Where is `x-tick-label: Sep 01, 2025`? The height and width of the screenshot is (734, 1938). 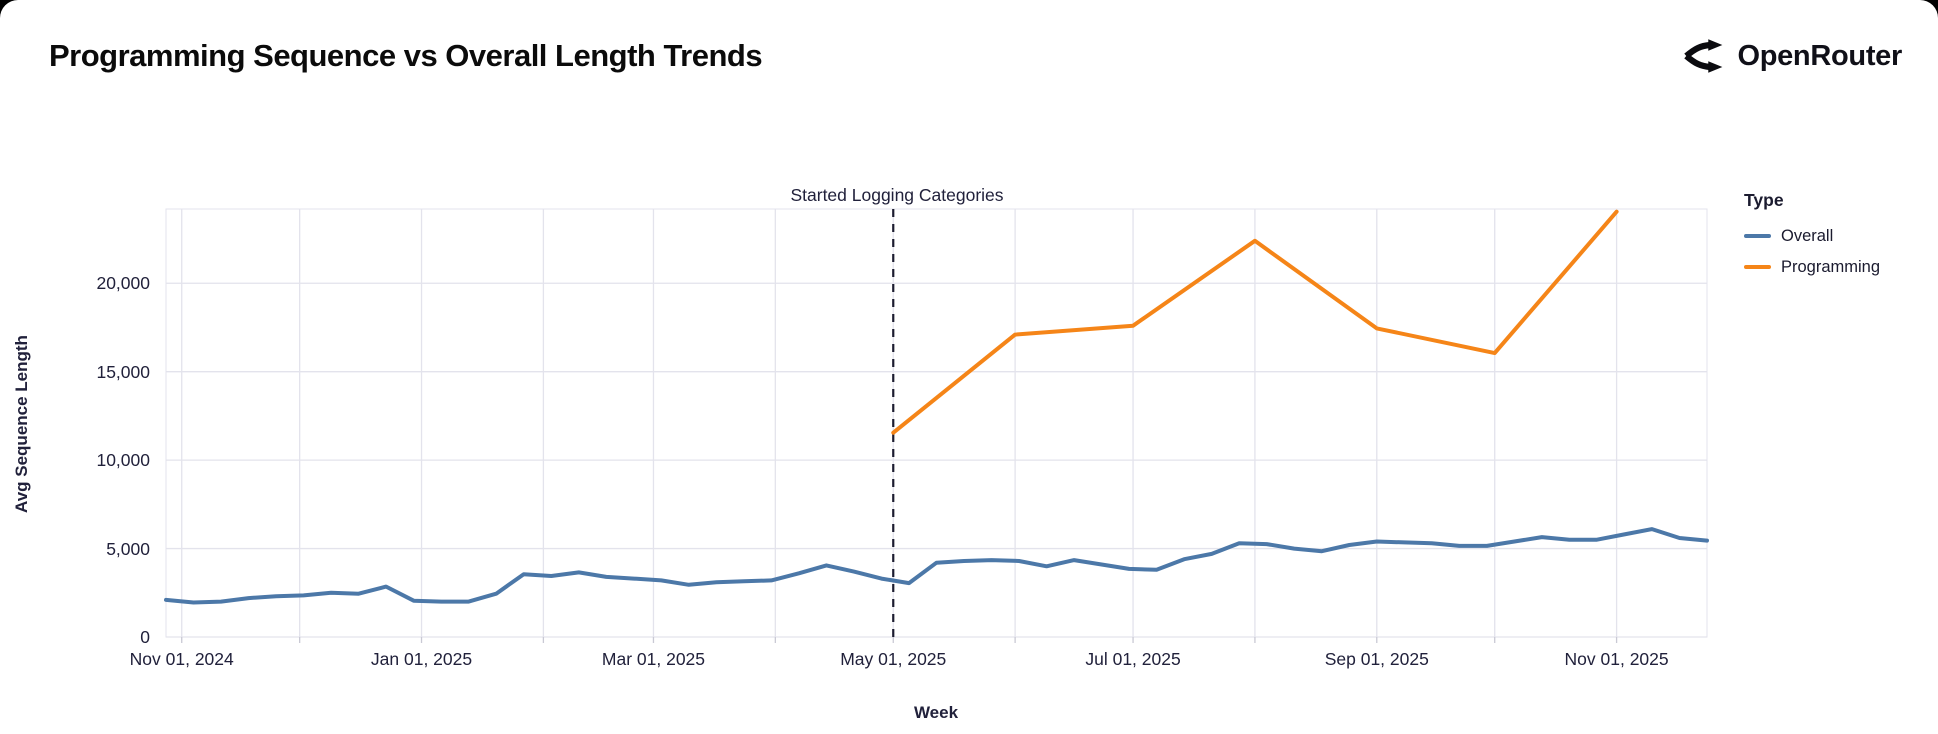 x-tick-label: Sep 01, 2025 is located at coordinates (1376, 659).